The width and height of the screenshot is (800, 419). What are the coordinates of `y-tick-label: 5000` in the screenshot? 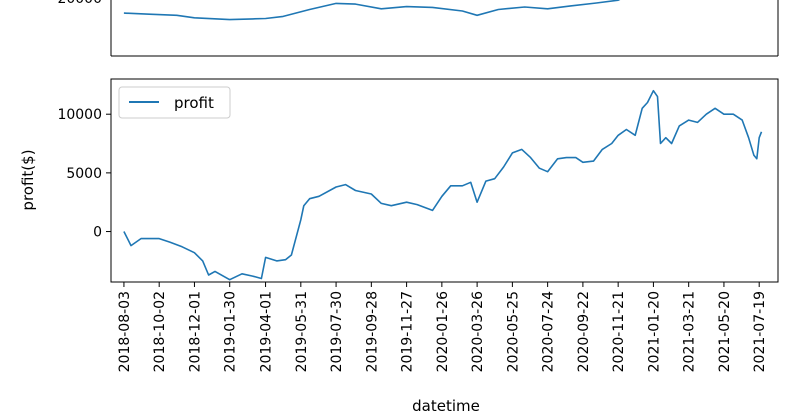 It's located at (84, 174).